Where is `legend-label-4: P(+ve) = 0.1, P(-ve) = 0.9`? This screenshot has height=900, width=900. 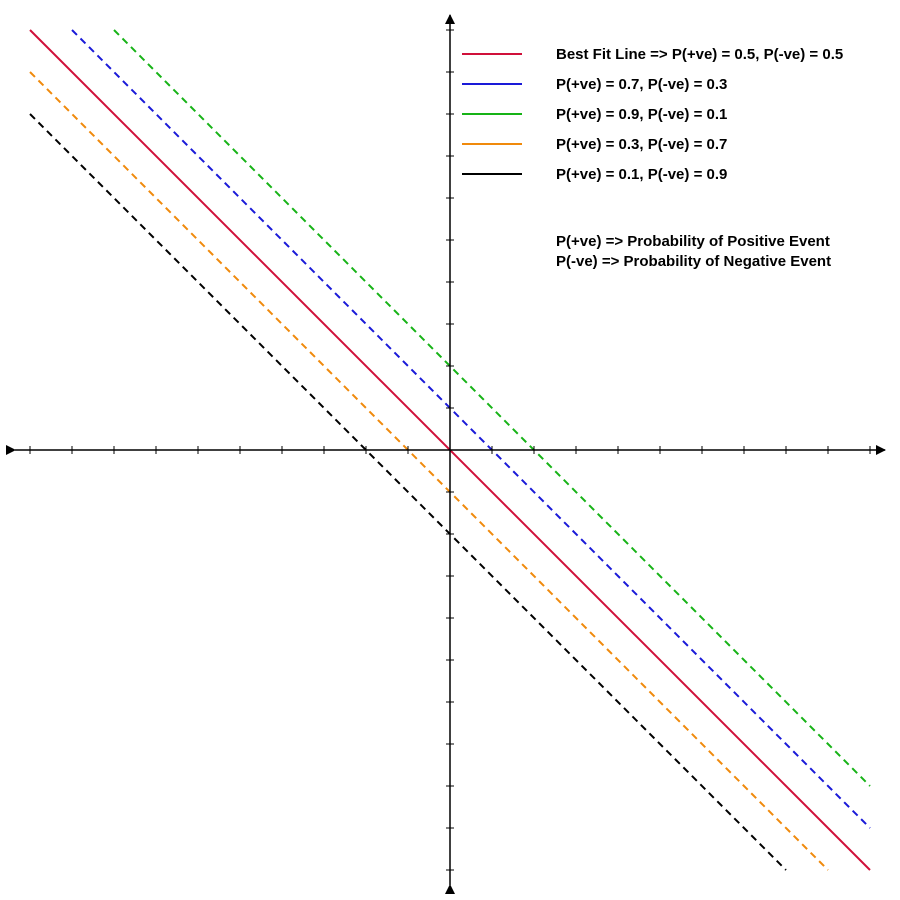
legend-label-4: P(+ve) = 0.1, P(-ve) = 0.9 is located at coordinates (641, 174).